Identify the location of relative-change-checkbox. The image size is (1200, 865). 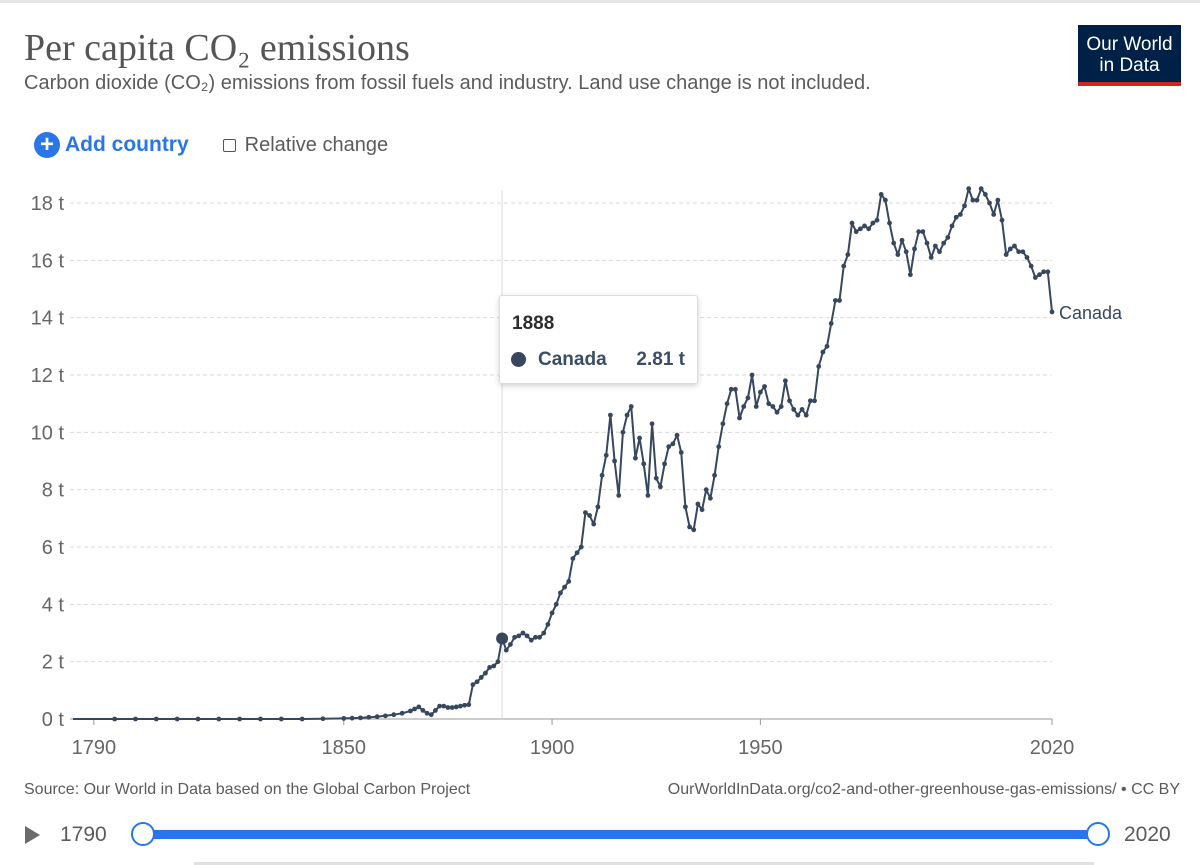
(229, 145).